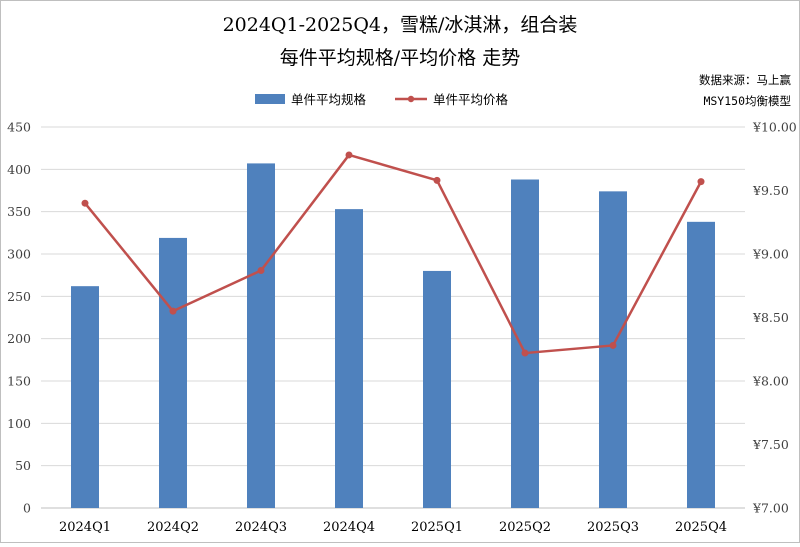 The height and width of the screenshot is (547, 800). I want to click on legend: 单件平均规格 单件平均价格, so click(382, 99).